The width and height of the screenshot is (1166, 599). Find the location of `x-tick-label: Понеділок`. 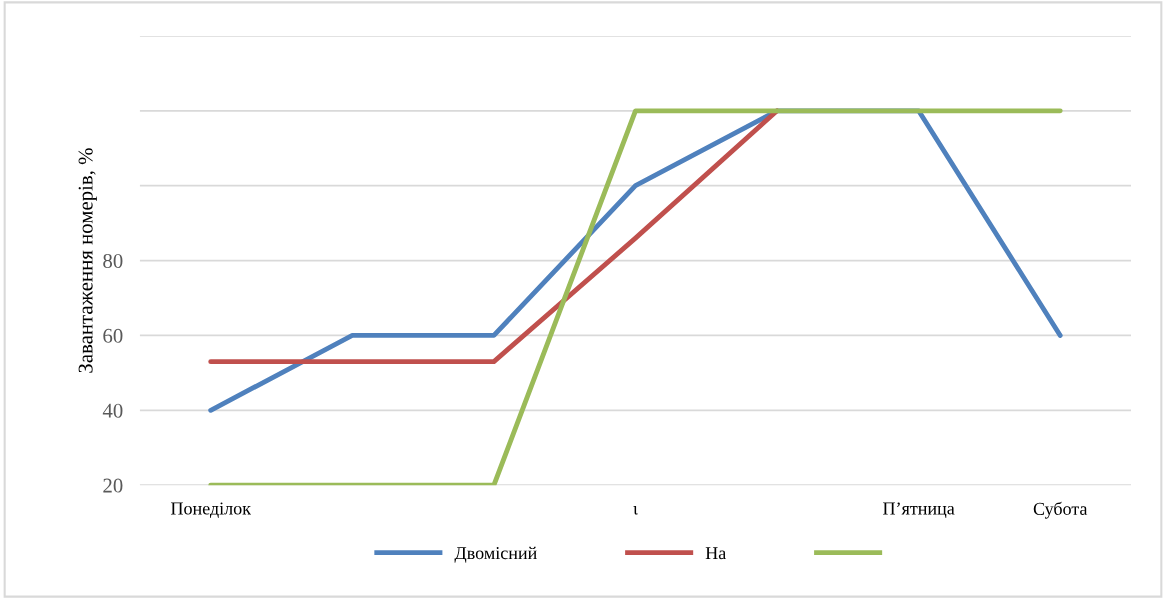

x-tick-label: Понеділок is located at coordinates (210, 510).